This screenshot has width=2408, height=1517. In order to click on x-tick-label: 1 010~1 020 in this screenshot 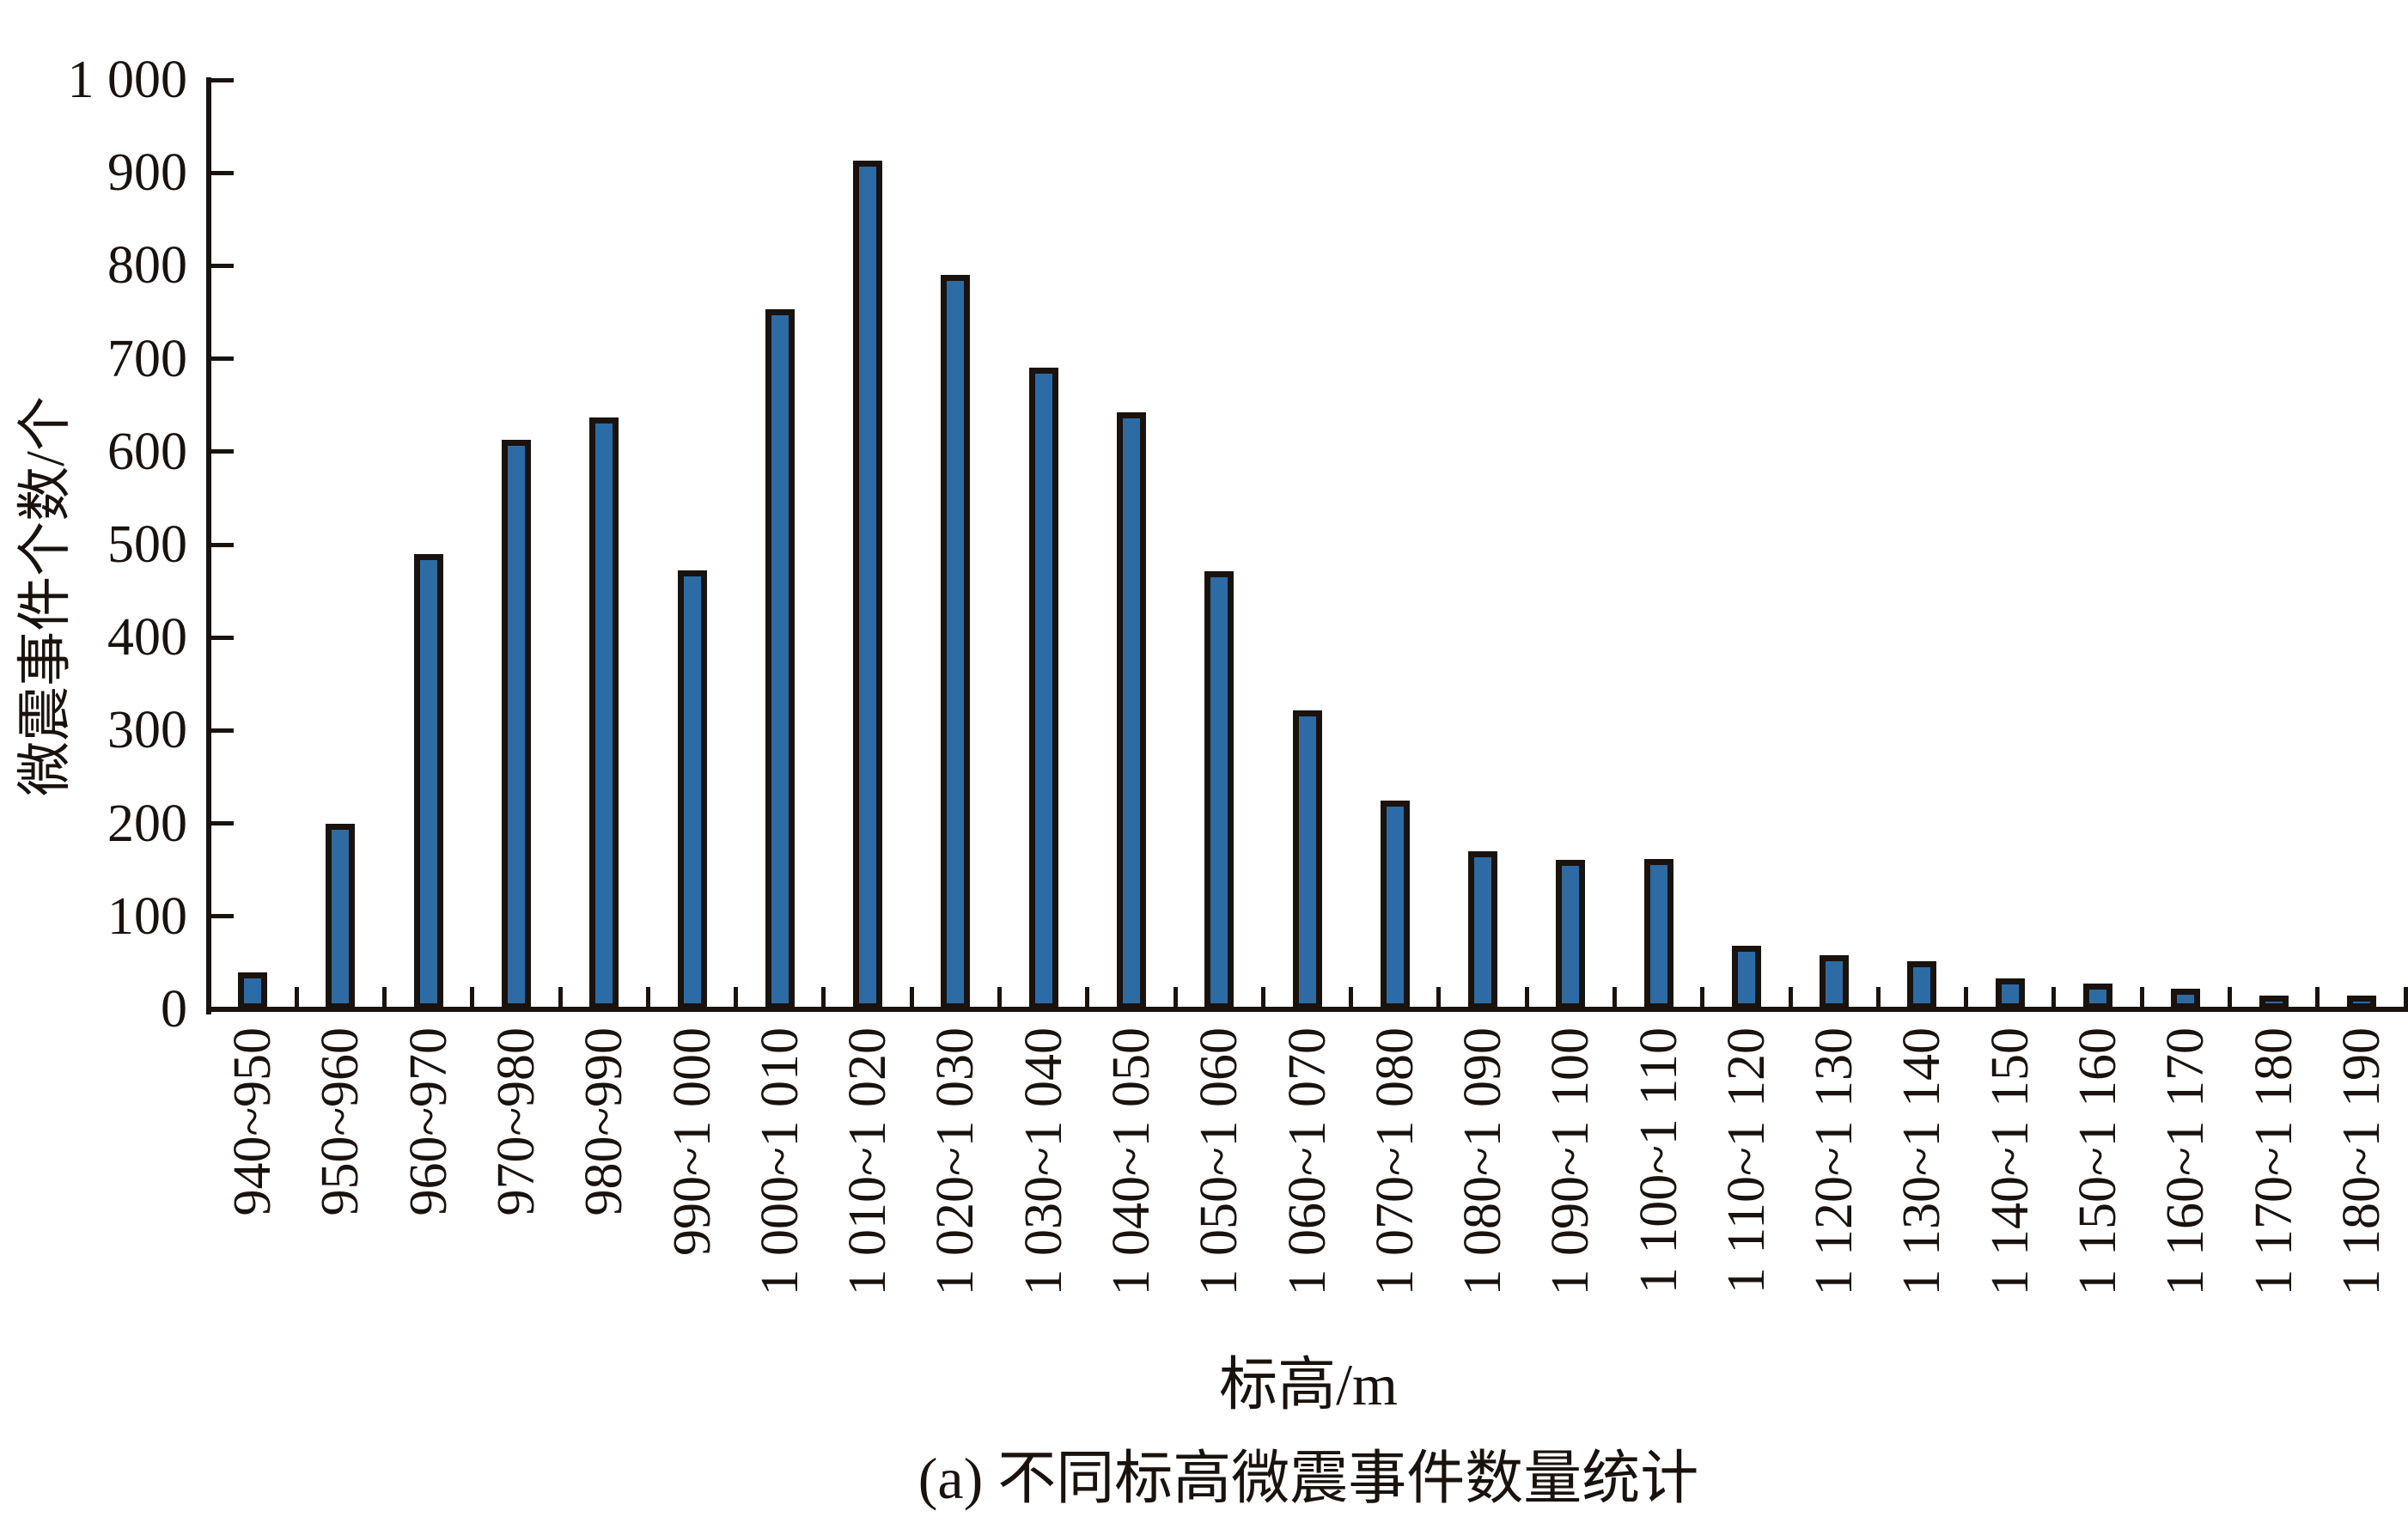, I will do `click(868, 1161)`.